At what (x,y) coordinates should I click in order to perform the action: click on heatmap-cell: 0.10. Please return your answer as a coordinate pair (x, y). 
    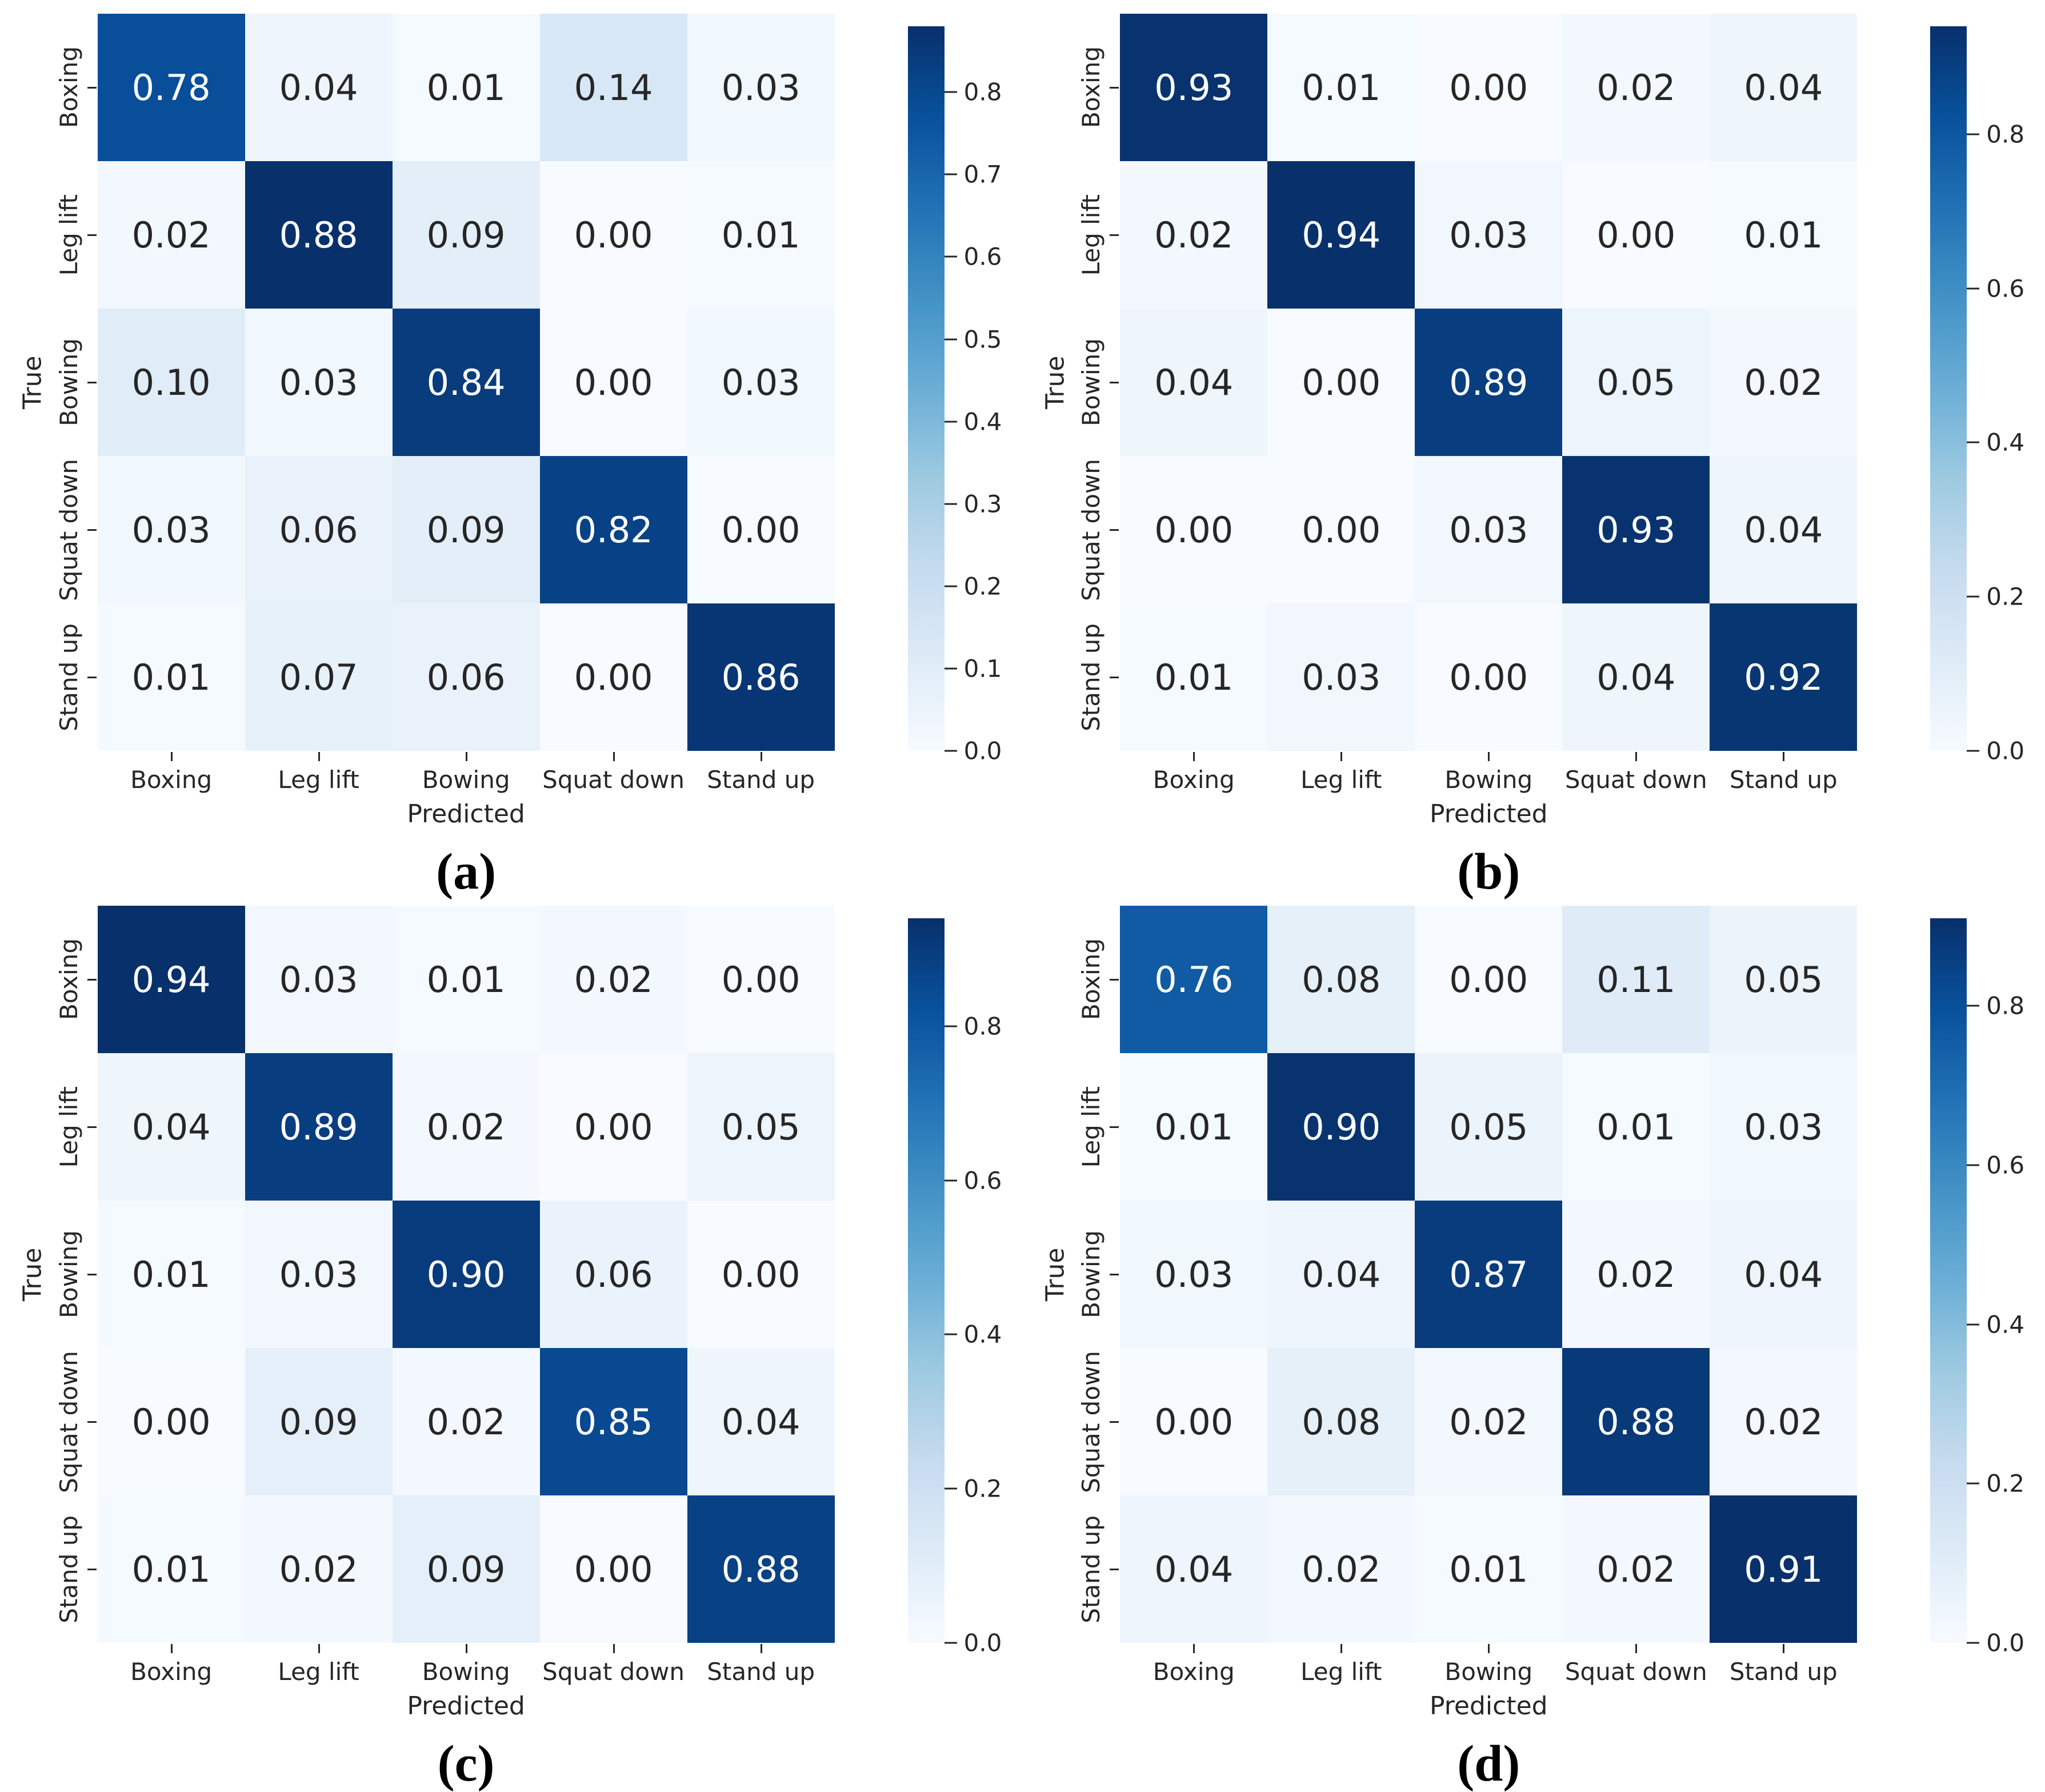
    Looking at the image, I should click on (171, 382).